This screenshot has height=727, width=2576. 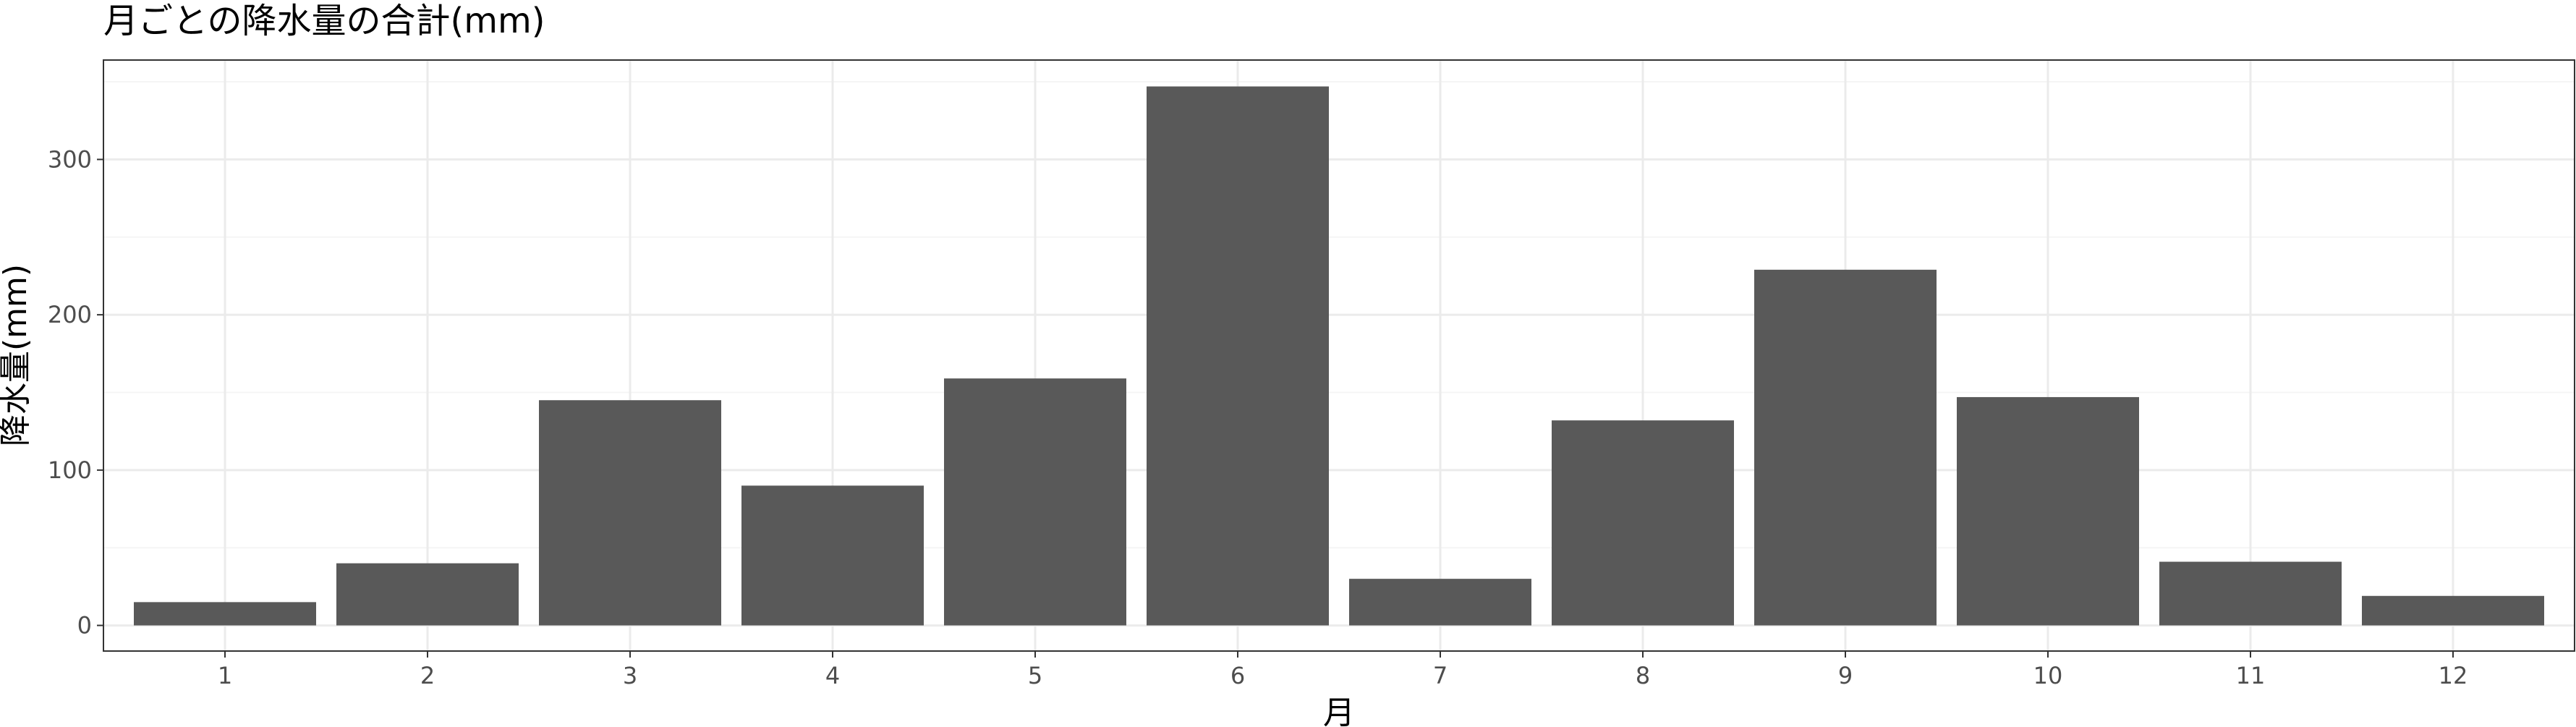 I want to click on x-tick-label: 6, so click(x=1237, y=675).